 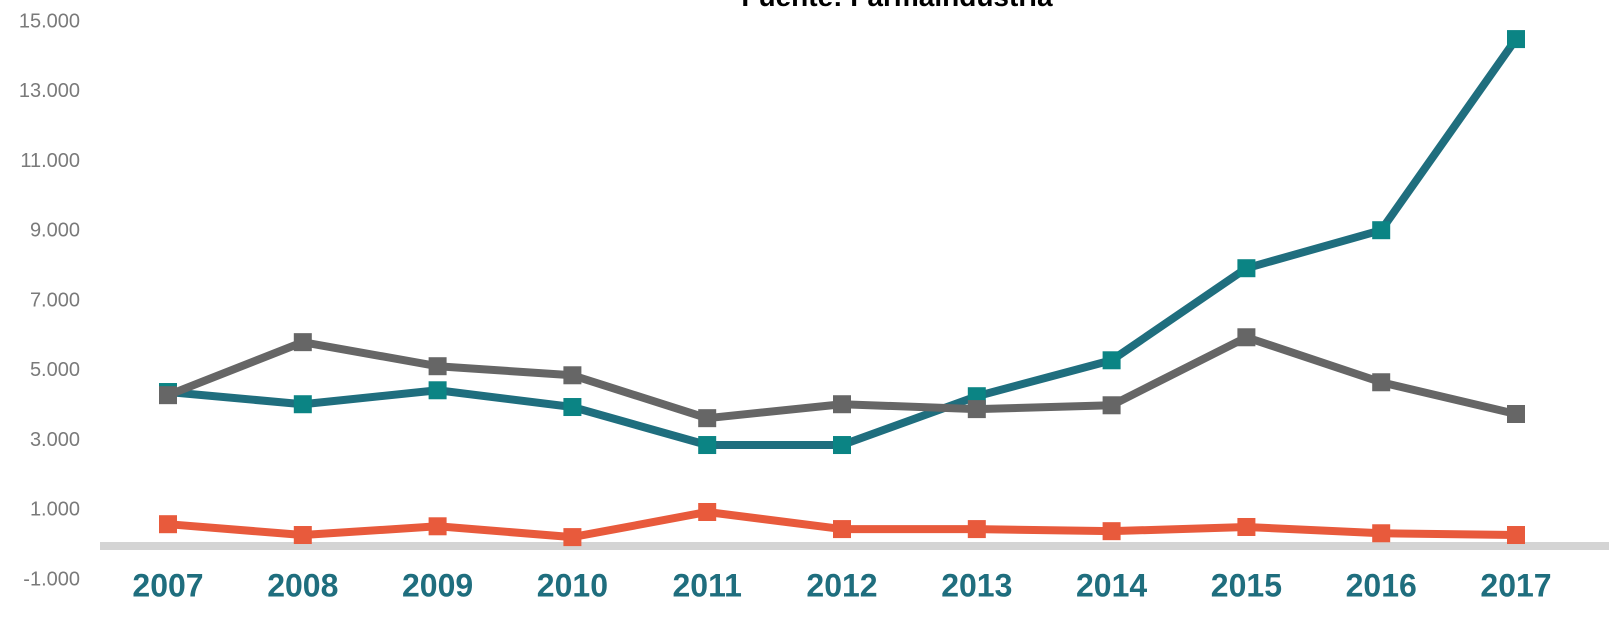 What do you see at coordinates (50, 161) in the screenshot?
I see `y-tick-label: 11.000` at bounding box center [50, 161].